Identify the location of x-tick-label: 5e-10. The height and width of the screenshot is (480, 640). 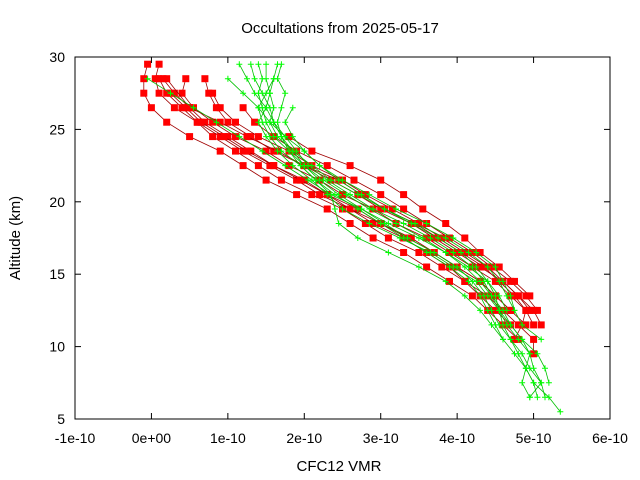
(534, 438).